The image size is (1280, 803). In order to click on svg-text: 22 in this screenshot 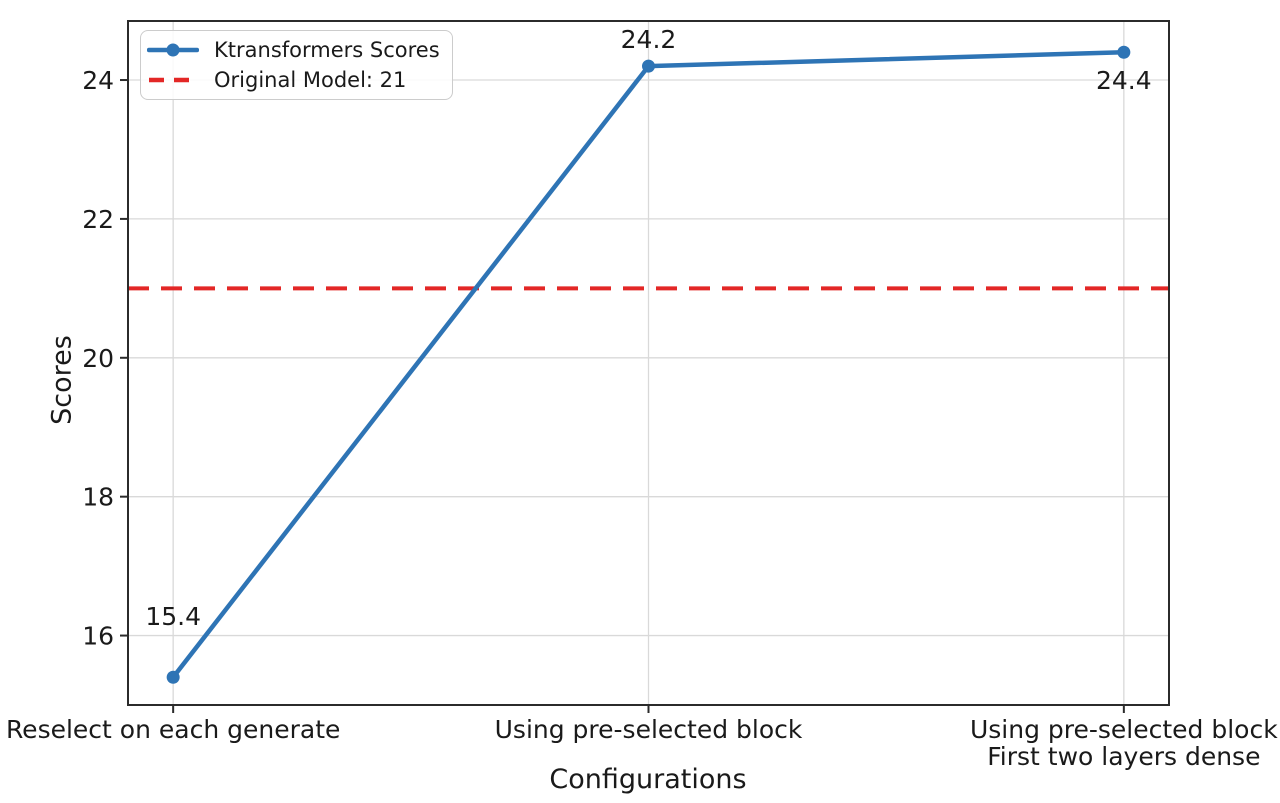, I will do `click(98, 219)`.